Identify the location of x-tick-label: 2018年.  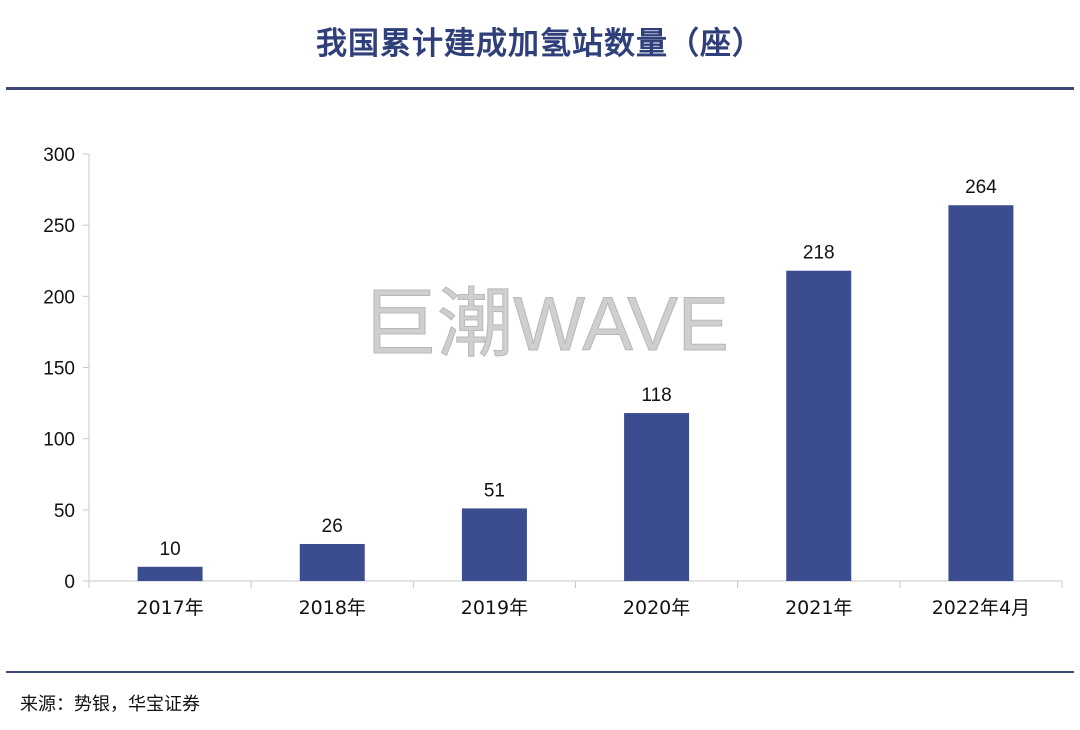
(332, 608).